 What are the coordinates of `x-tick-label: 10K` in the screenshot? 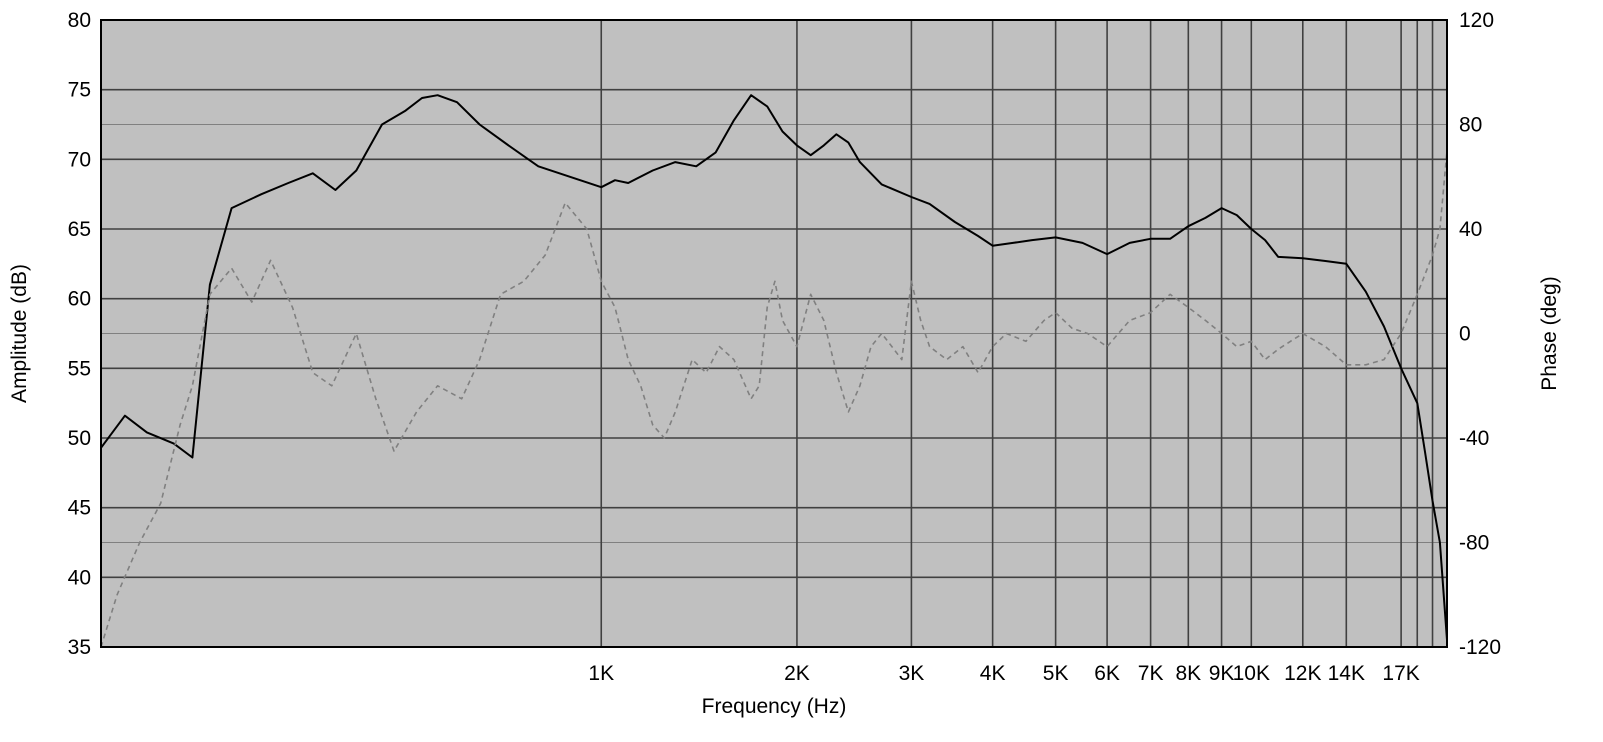 It's located at (1251, 673).